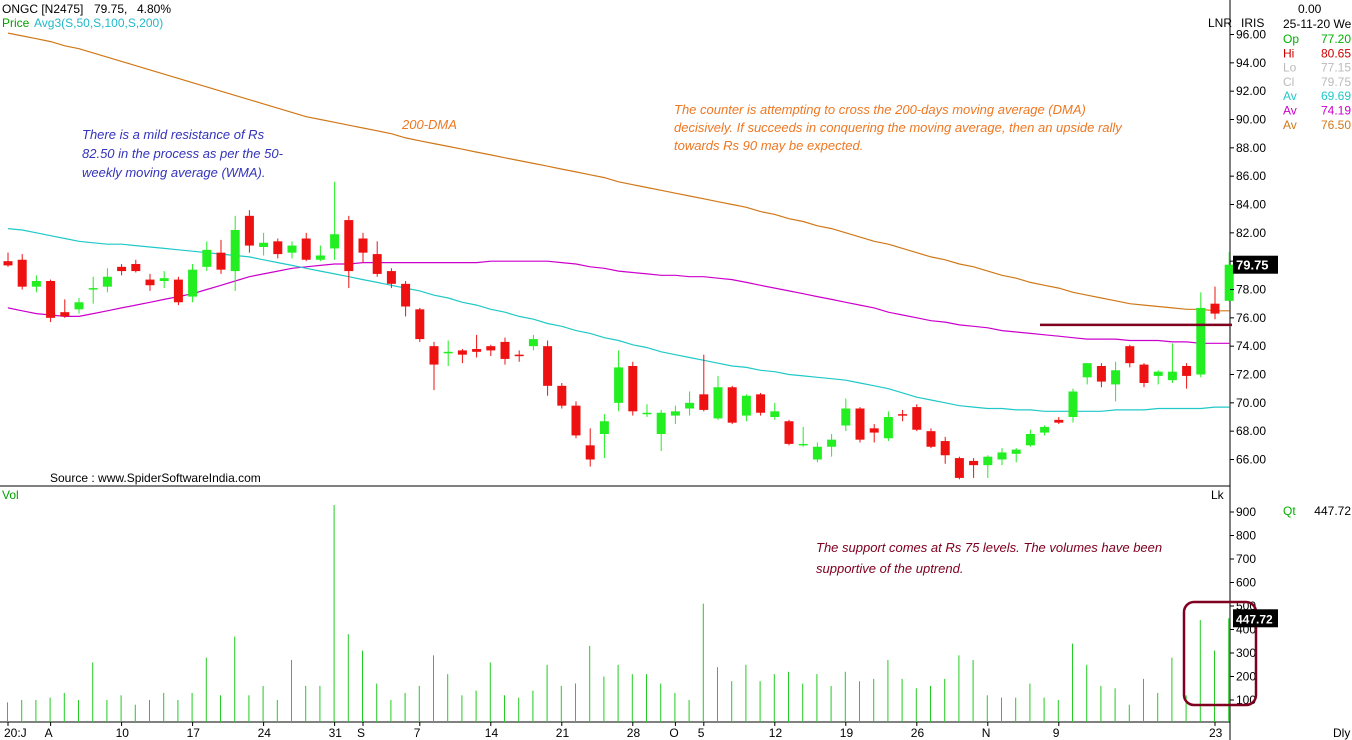 The width and height of the screenshot is (1352, 740). I want to click on last-volume-tag: 447.72, so click(1254, 619).